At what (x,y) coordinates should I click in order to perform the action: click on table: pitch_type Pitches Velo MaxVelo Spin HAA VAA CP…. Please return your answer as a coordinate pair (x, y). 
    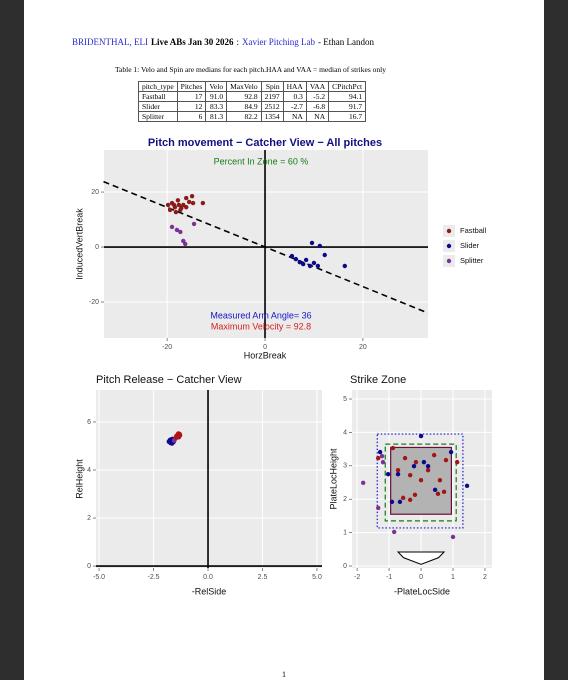
    Looking at the image, I should click on (252, 101).